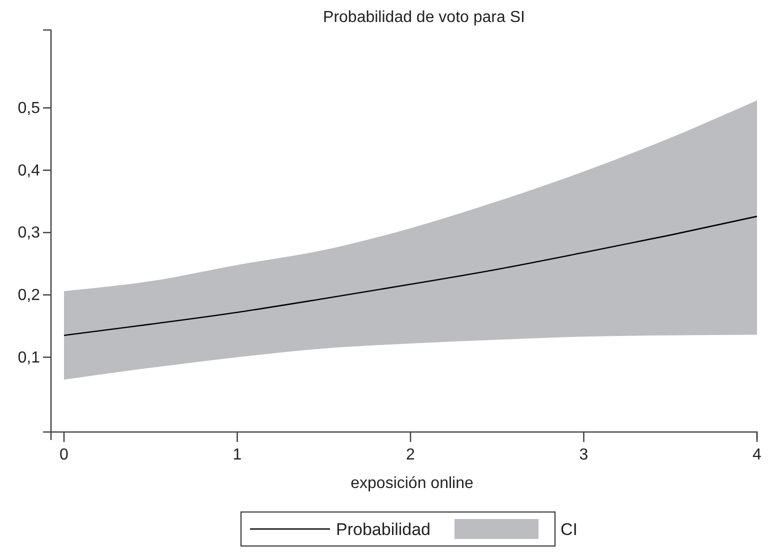 This screenshot has width=775, height=554. Describe the element at coordinates (29, 171) in the screenshot. I see `y-tick-label: 0,4` at that location.